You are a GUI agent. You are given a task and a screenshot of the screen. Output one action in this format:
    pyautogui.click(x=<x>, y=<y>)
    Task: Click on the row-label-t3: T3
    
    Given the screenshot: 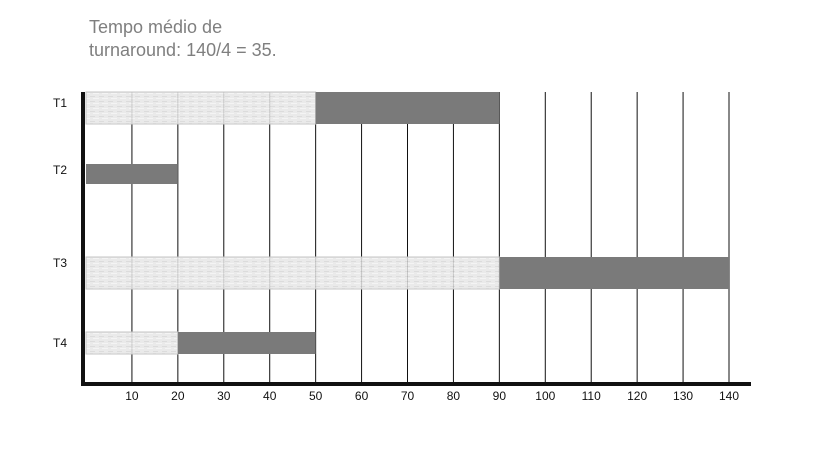 What is the action you would take?
    pyautogui.click(x=60, y=263)
    